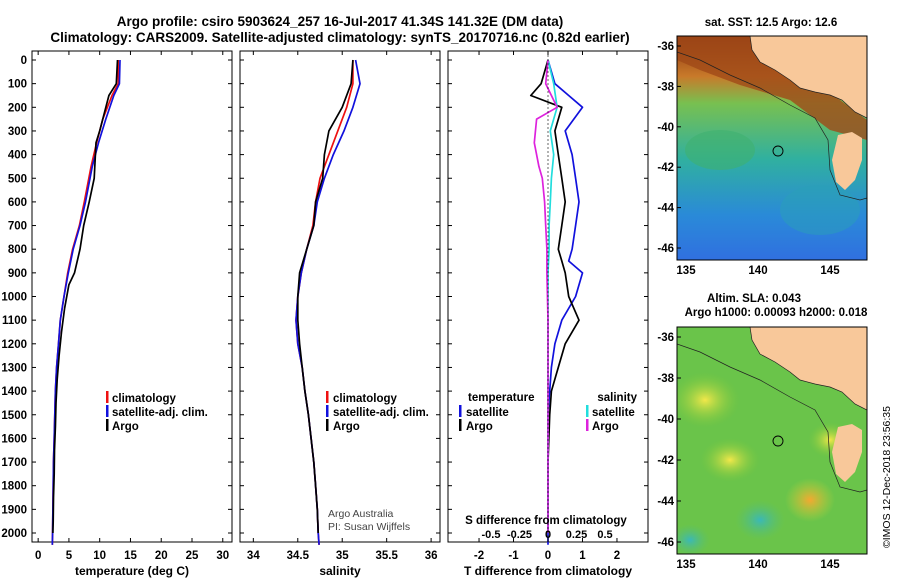 The image size is (900, 580). I want to click on x-tick-label: -1, so click(513, 556).